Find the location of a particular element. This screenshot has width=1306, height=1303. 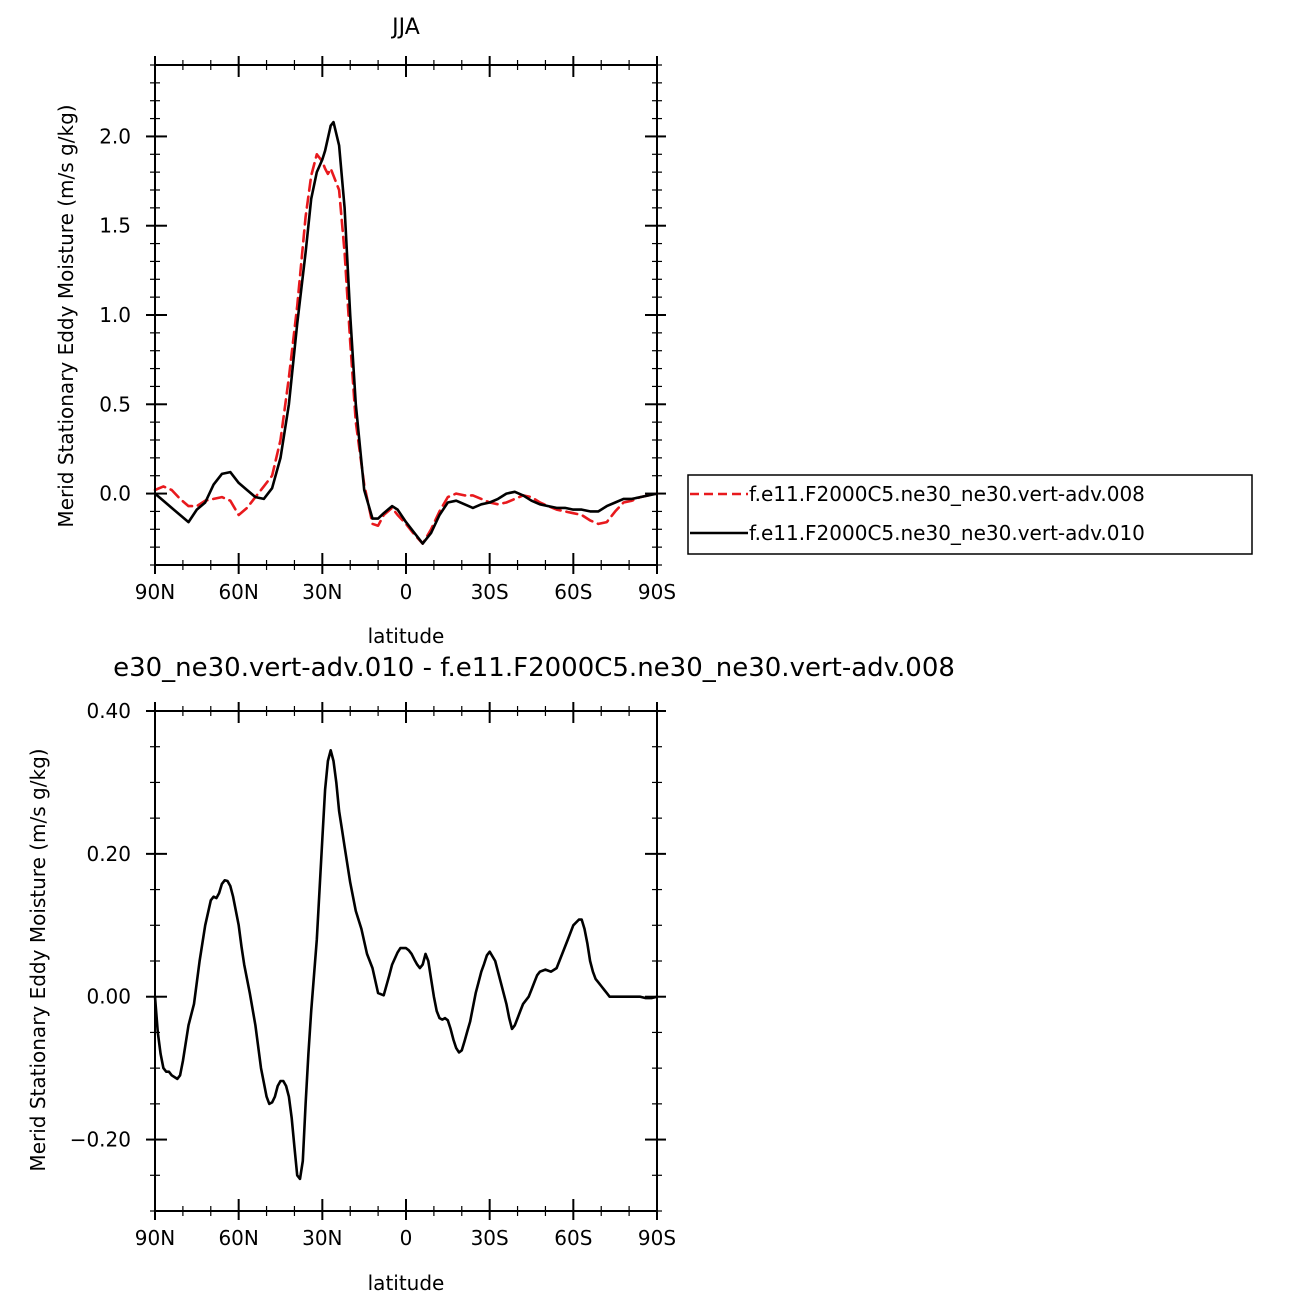

y-tick-label: 0.00 is located at coordinates (108, 997).